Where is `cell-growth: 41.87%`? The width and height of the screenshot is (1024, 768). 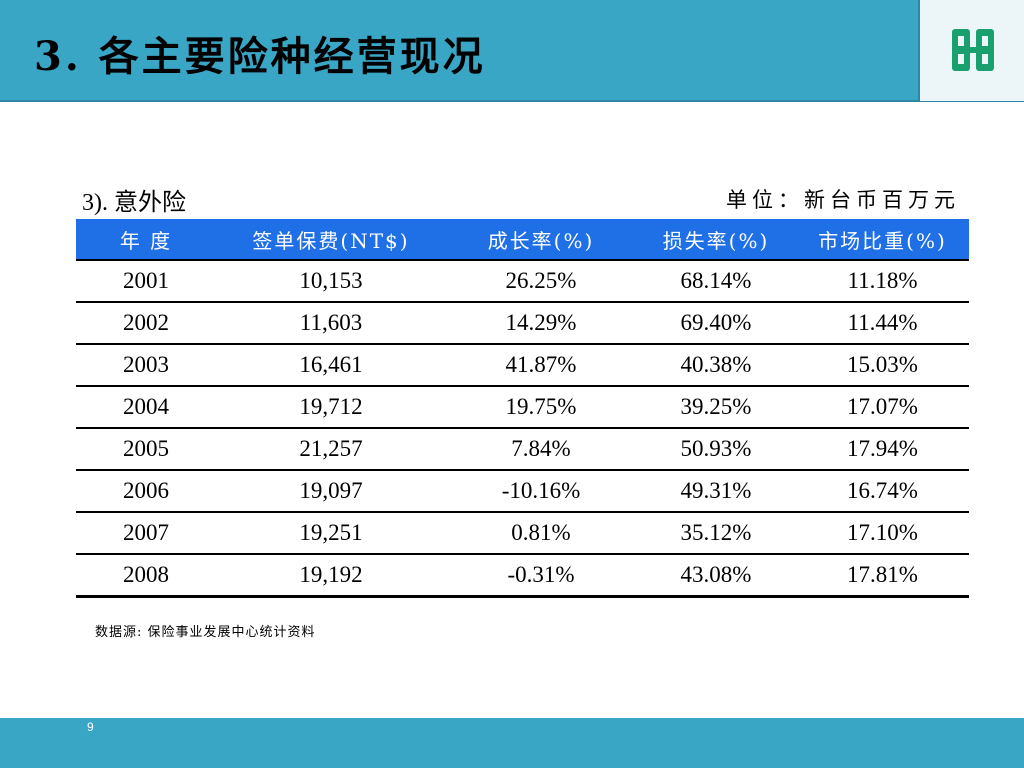 cell-growth: 41.87% is located at coordinates (541, 365).